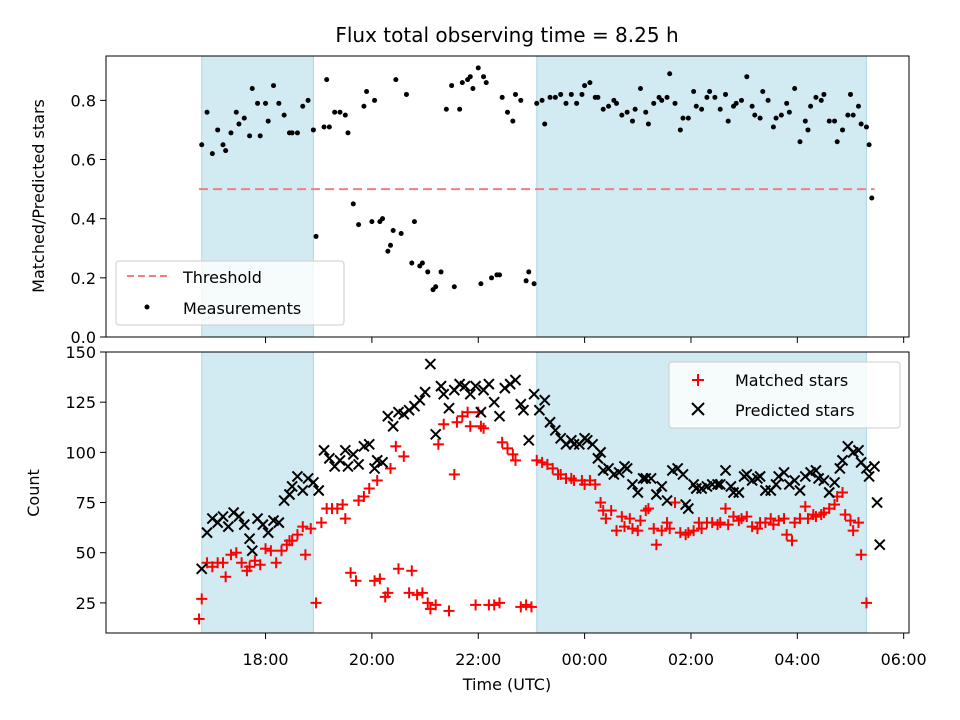 The image size is (960, 720). What do you see at coordinates (83, 219) in the screenshot?
I see `y-tick-label: 0.4` at bounding box center [83, 219].